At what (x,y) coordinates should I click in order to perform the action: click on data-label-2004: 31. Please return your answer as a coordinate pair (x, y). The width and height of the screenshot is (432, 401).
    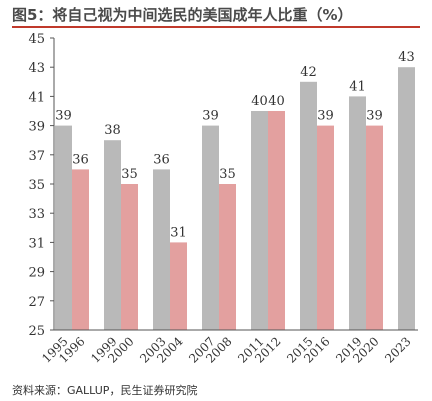
    Looking at the image, I should click on (178, 232).